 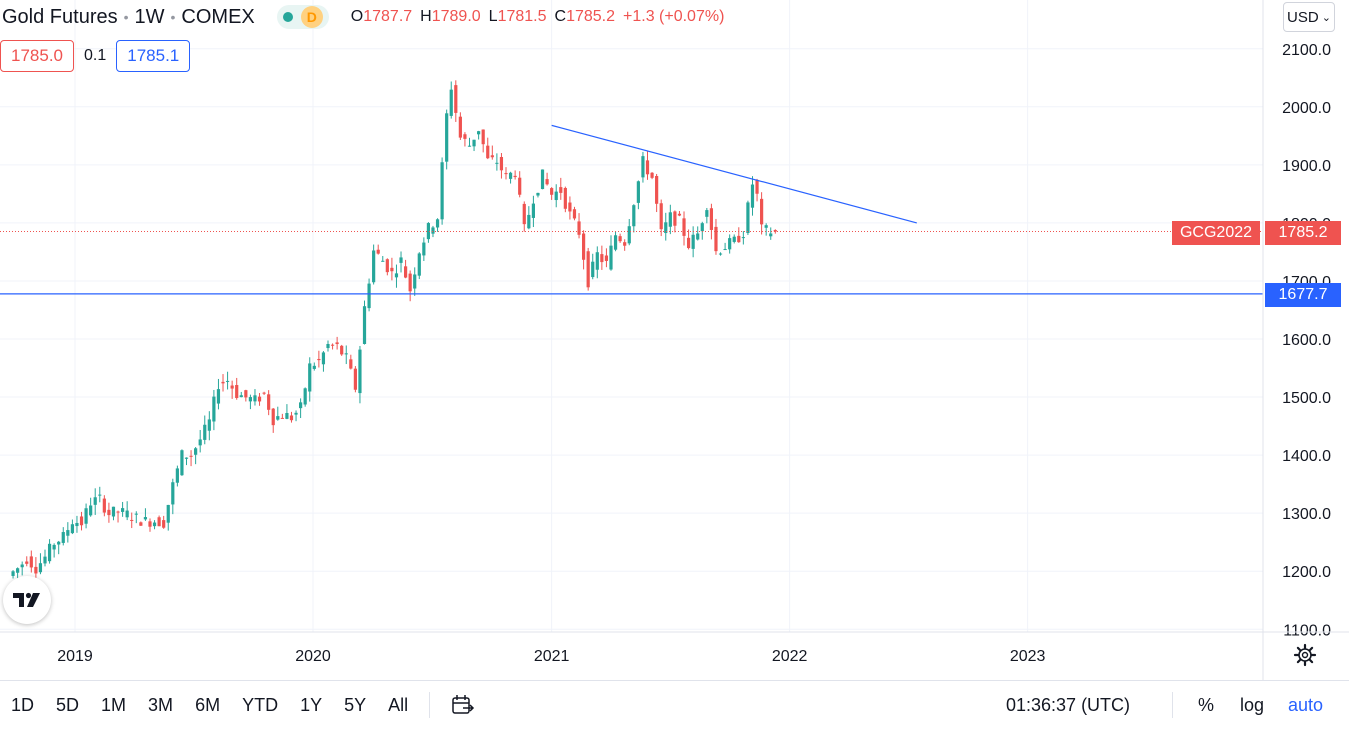 What do you see at coordinates (355, 704) in the screenshot?
I see `range-button-5y: 5Y` at bounding box center [355, 704].